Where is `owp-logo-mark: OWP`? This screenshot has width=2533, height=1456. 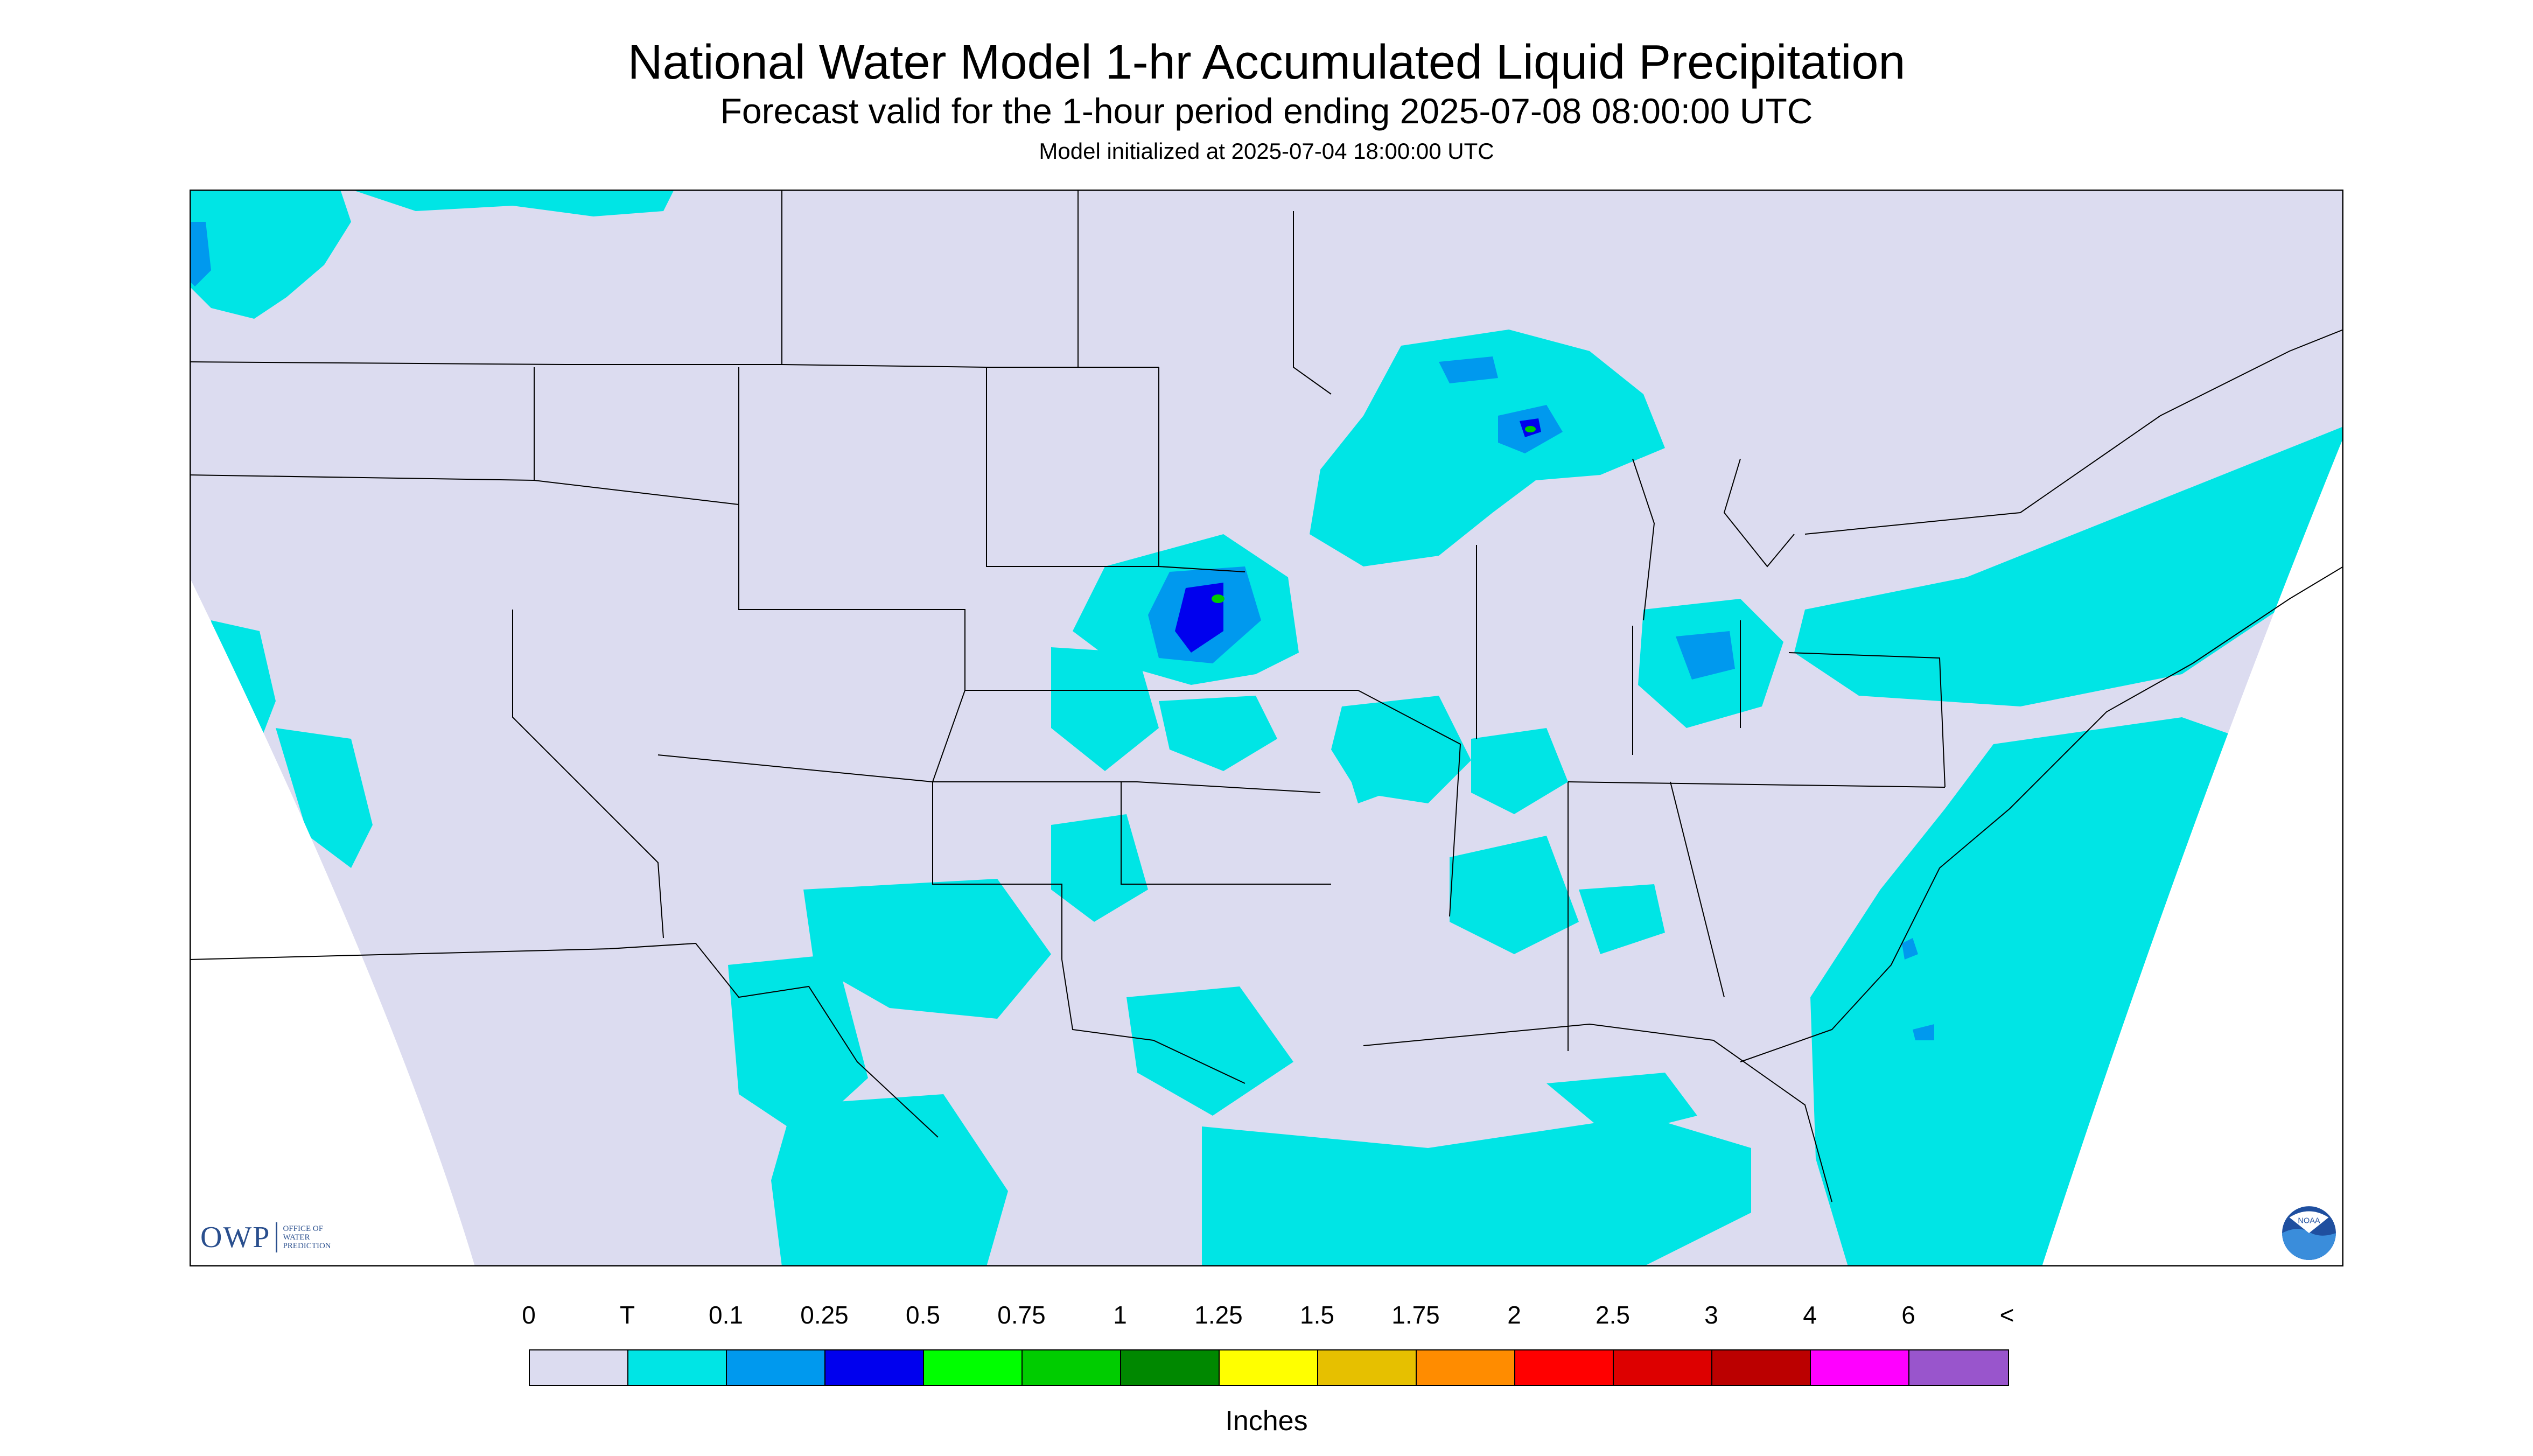
owp-logo-mark: OWP is located at coordinates (235, 1237).